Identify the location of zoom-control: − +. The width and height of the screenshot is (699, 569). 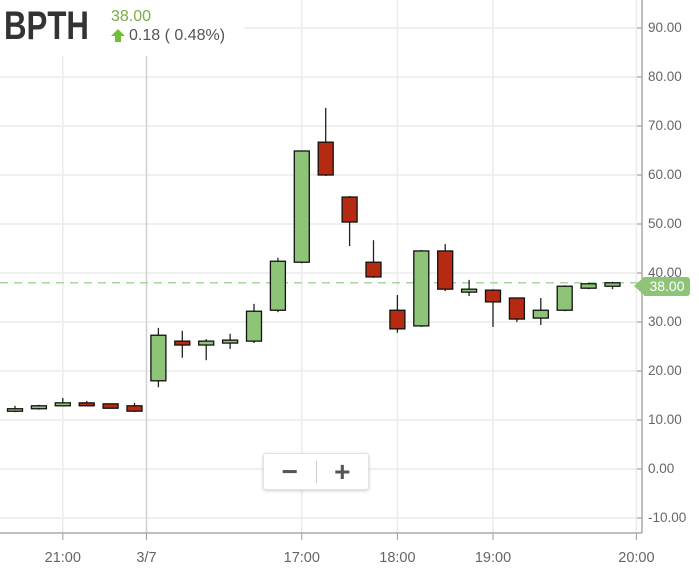
(316, 471).